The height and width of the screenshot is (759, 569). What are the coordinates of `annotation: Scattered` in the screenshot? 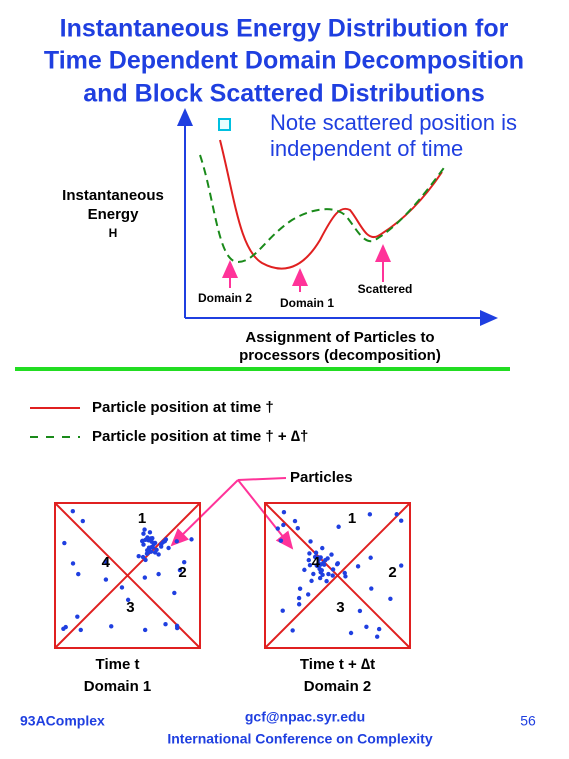 It's located at (385, 289).